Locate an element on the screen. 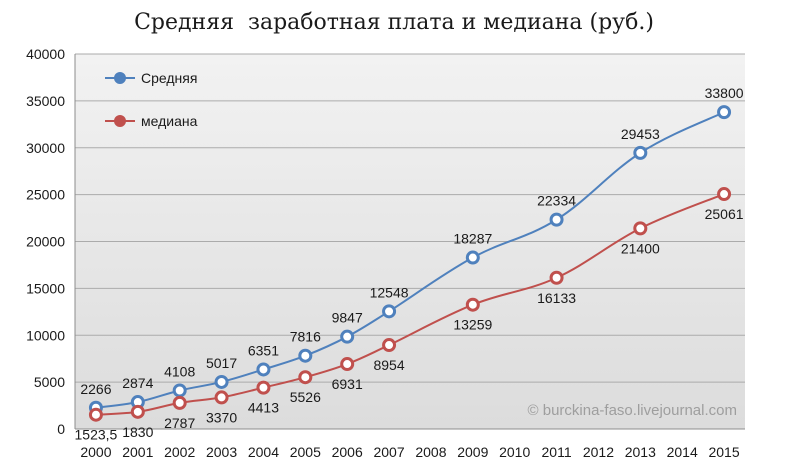 This screenshot has width=788, height=471. data-label: 2266 is located at coordinates (95, 389).